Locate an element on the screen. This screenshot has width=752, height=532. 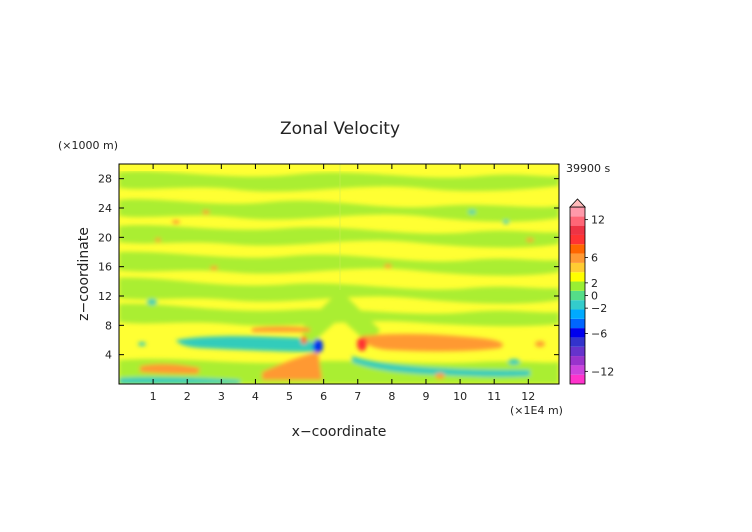
x-tick-label: 10 is located at coordinates (460, 396).